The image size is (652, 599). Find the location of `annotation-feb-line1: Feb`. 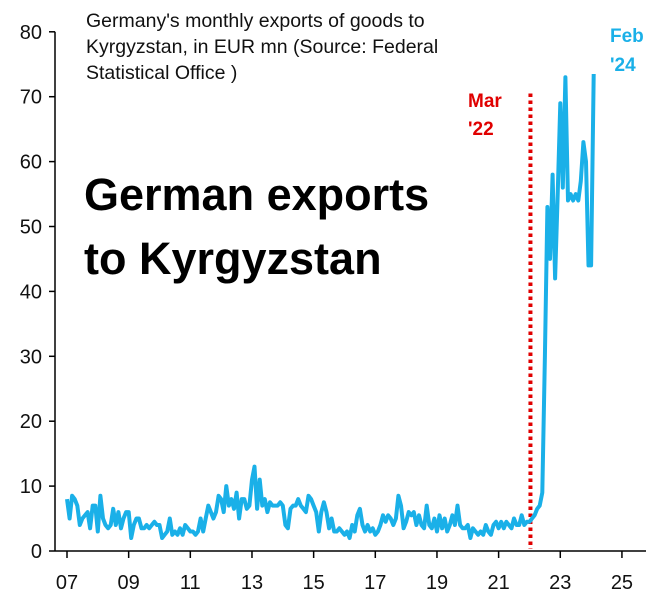

annotation-feb-line1: Feb is located at coordinates (627, 36).